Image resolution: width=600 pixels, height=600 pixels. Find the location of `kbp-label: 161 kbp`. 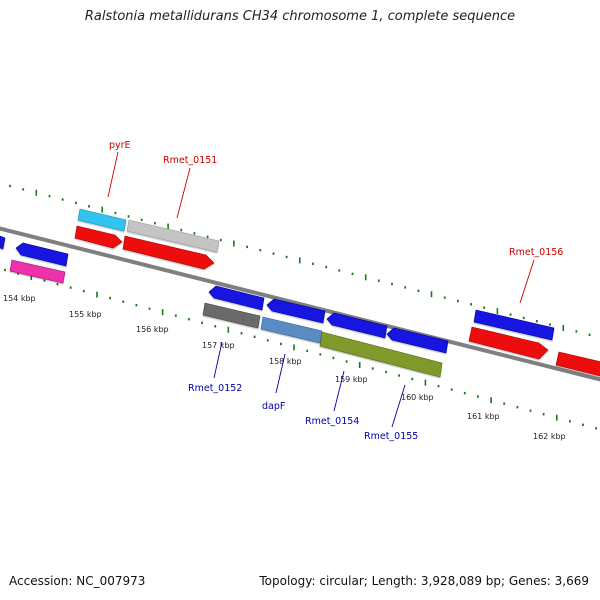

kbp-label: 161 kbp is located at coordinates (483, 416).